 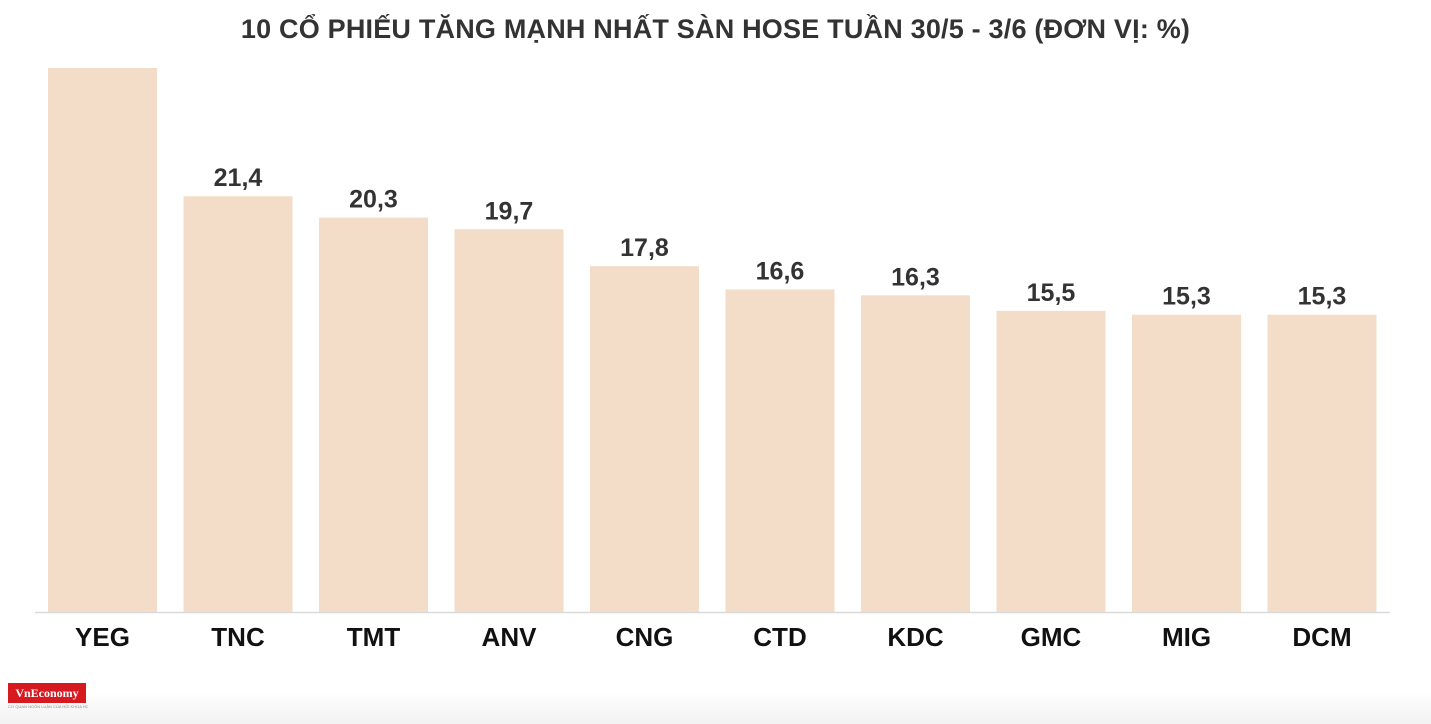 What do you see at coordinates (1186, 463) in the screenshot?
I see `bar-mig` at bounding box center [1186, 463].